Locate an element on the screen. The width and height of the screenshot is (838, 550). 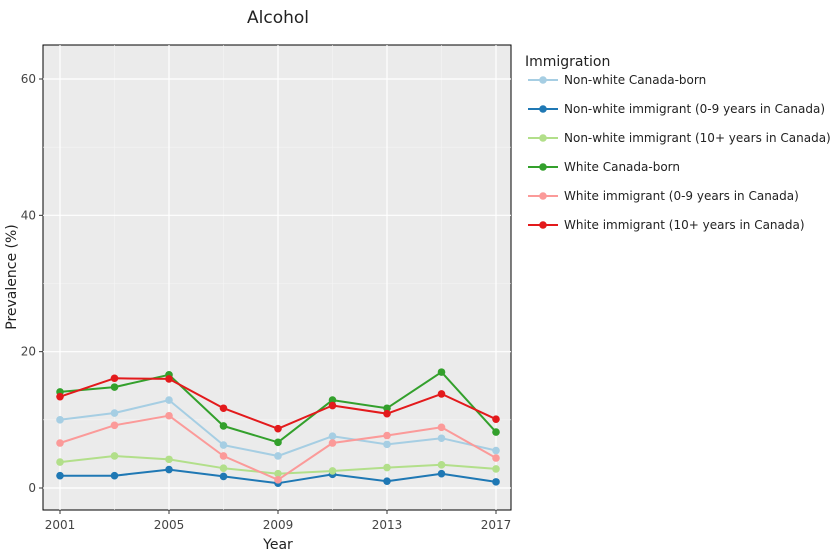
y-tick-label: 20 is located at coordinates (28, 352).